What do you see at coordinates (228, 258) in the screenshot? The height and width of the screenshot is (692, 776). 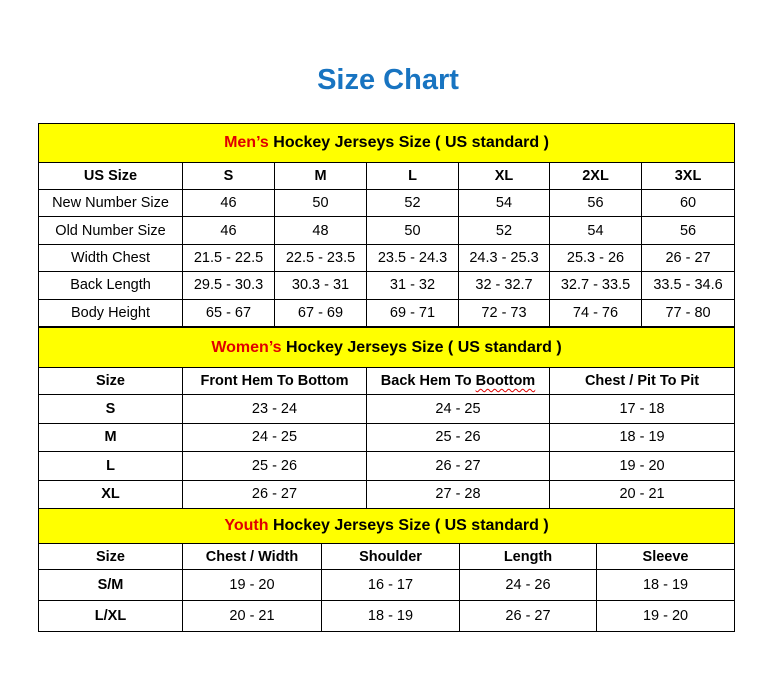 I see `table-cell: 21.5 - 22.5` at bounding box center [228, 258].